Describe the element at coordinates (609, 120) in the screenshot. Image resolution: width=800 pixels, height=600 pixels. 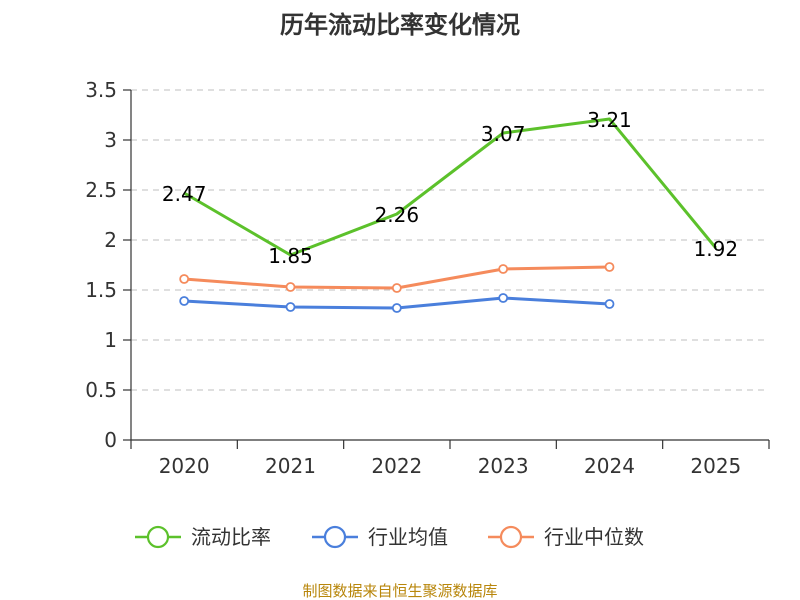
I see `data-label: 3.21` at that location.